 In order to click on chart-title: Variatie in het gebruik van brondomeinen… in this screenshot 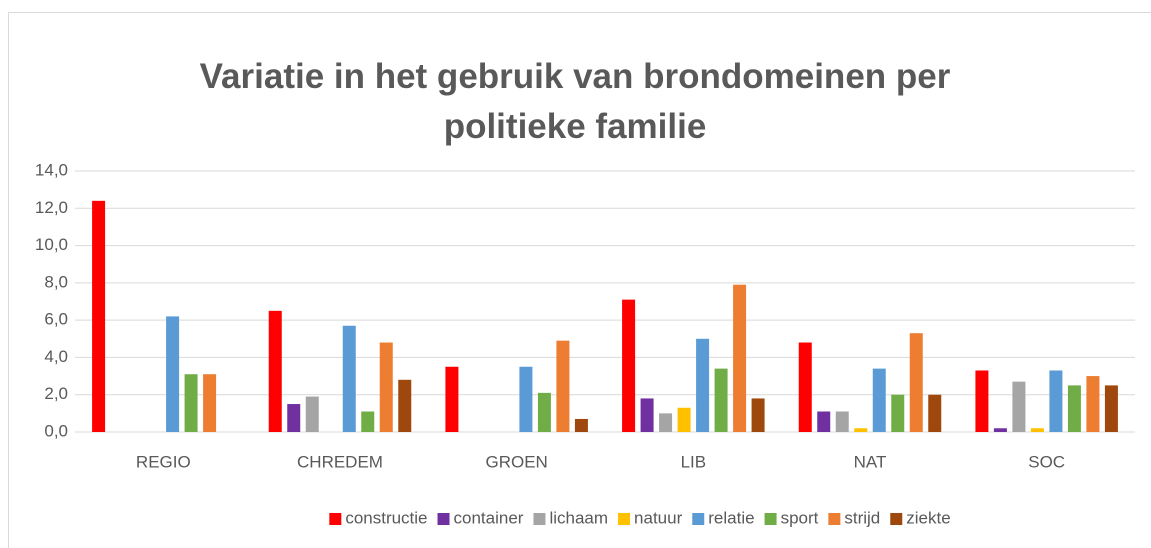, I will do `click(575, 101)`.